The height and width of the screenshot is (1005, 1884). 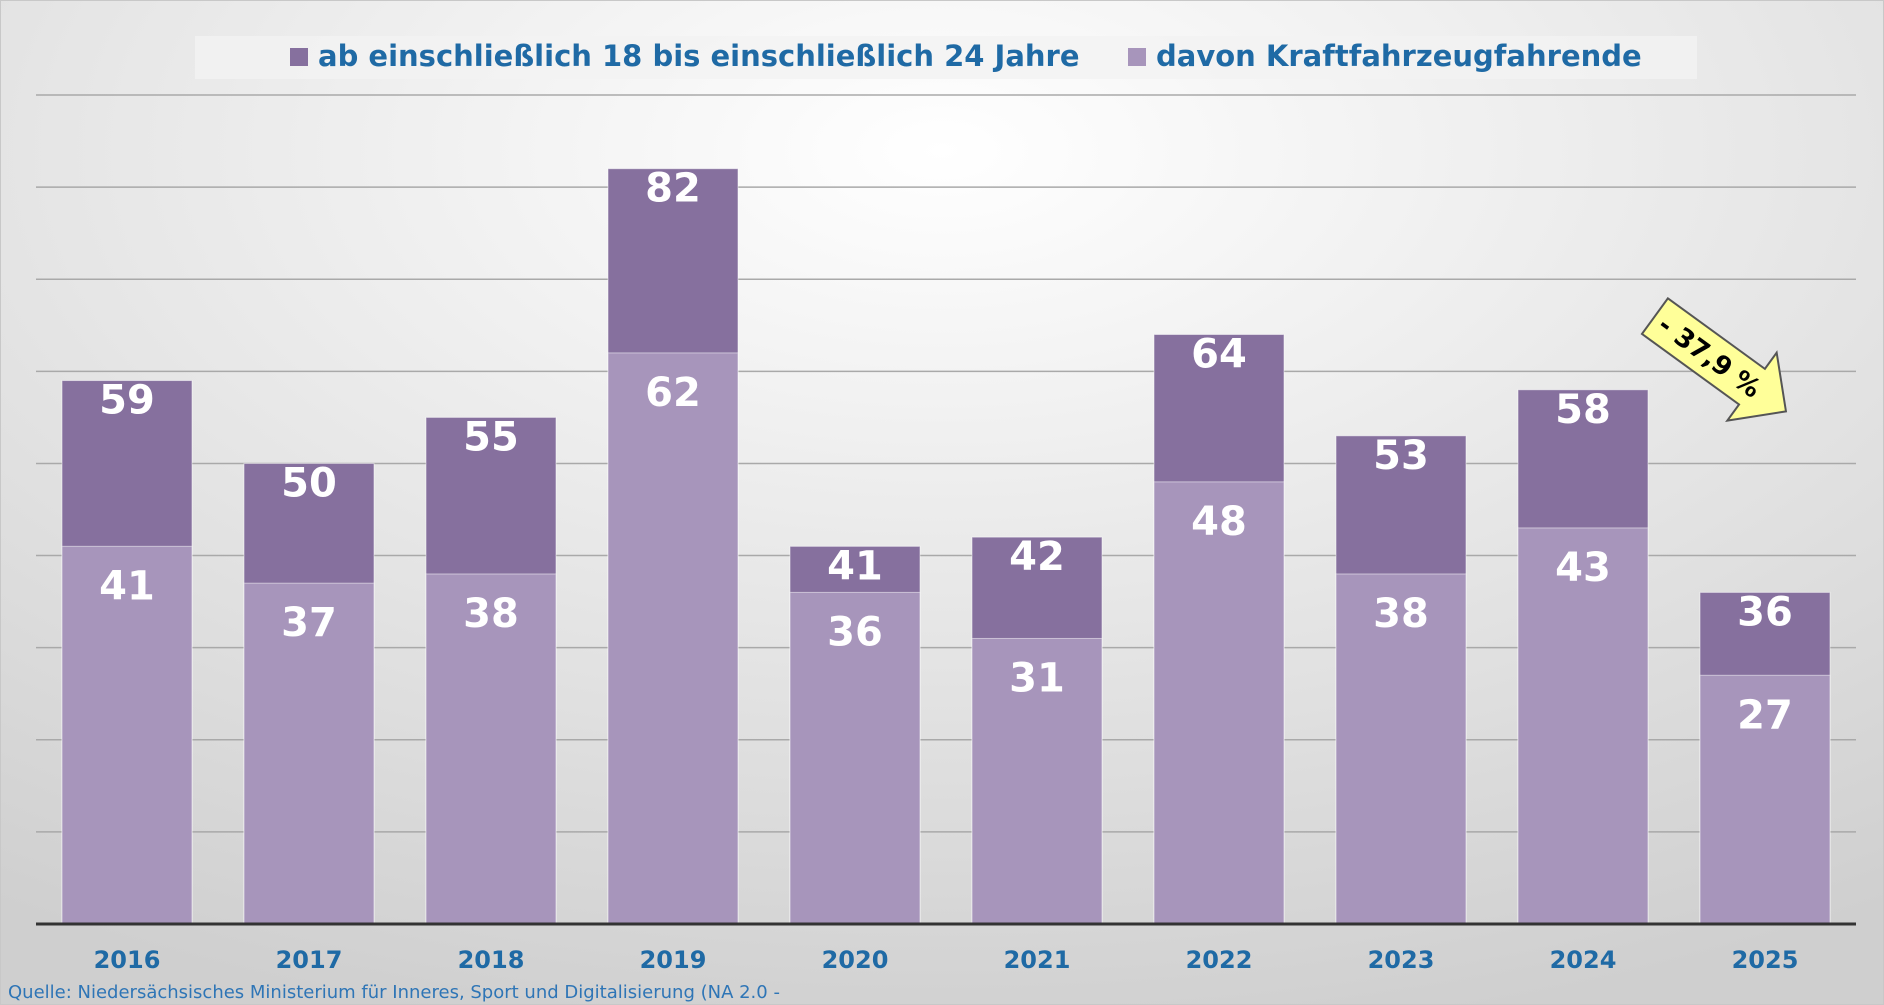 I want to click on data-label: 31, so click(x=1037, y=678).